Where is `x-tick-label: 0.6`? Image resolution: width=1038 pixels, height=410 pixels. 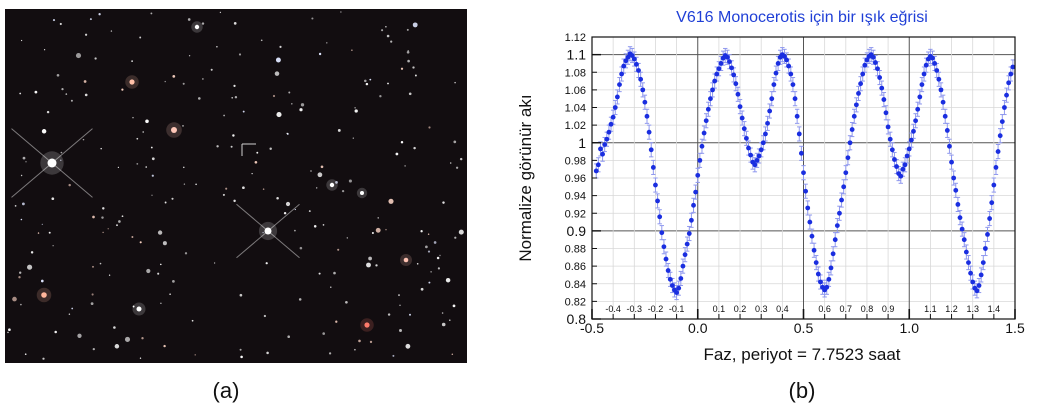
x-tick-label: 0.6 is located at coordinates (824, 309).